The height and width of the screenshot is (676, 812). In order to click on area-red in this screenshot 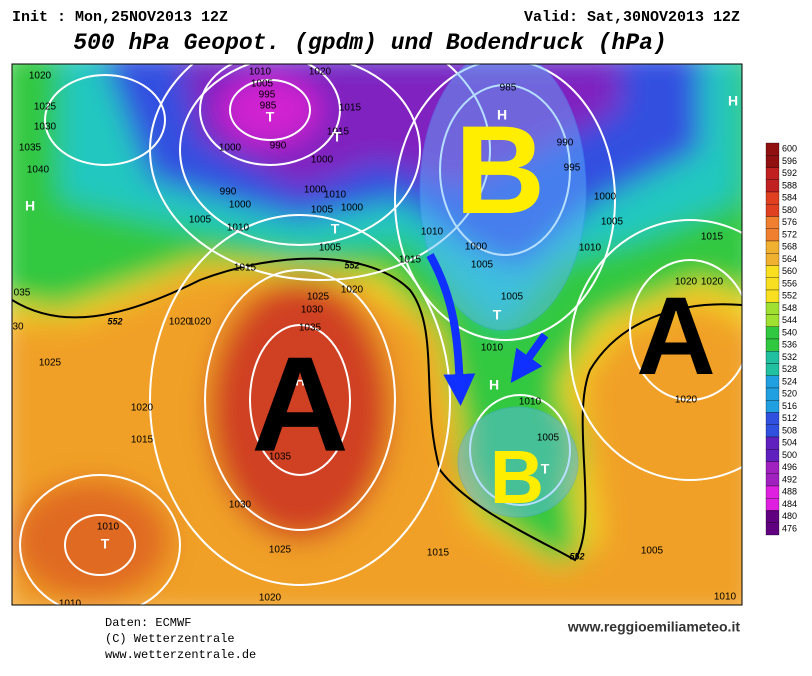, I will do `click(300, 410)`.